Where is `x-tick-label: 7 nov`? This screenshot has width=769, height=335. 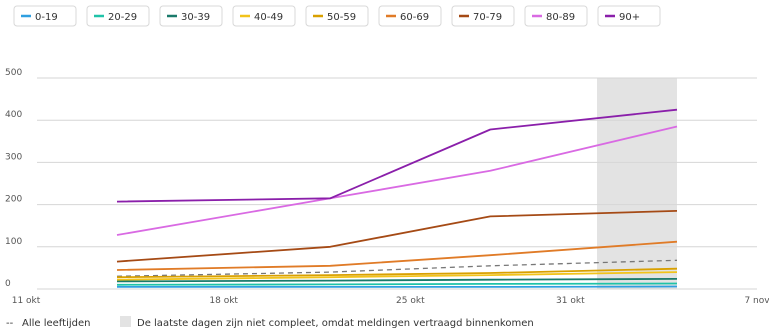 x-tick-label: 7 nov is located at coordinates (756, 301).